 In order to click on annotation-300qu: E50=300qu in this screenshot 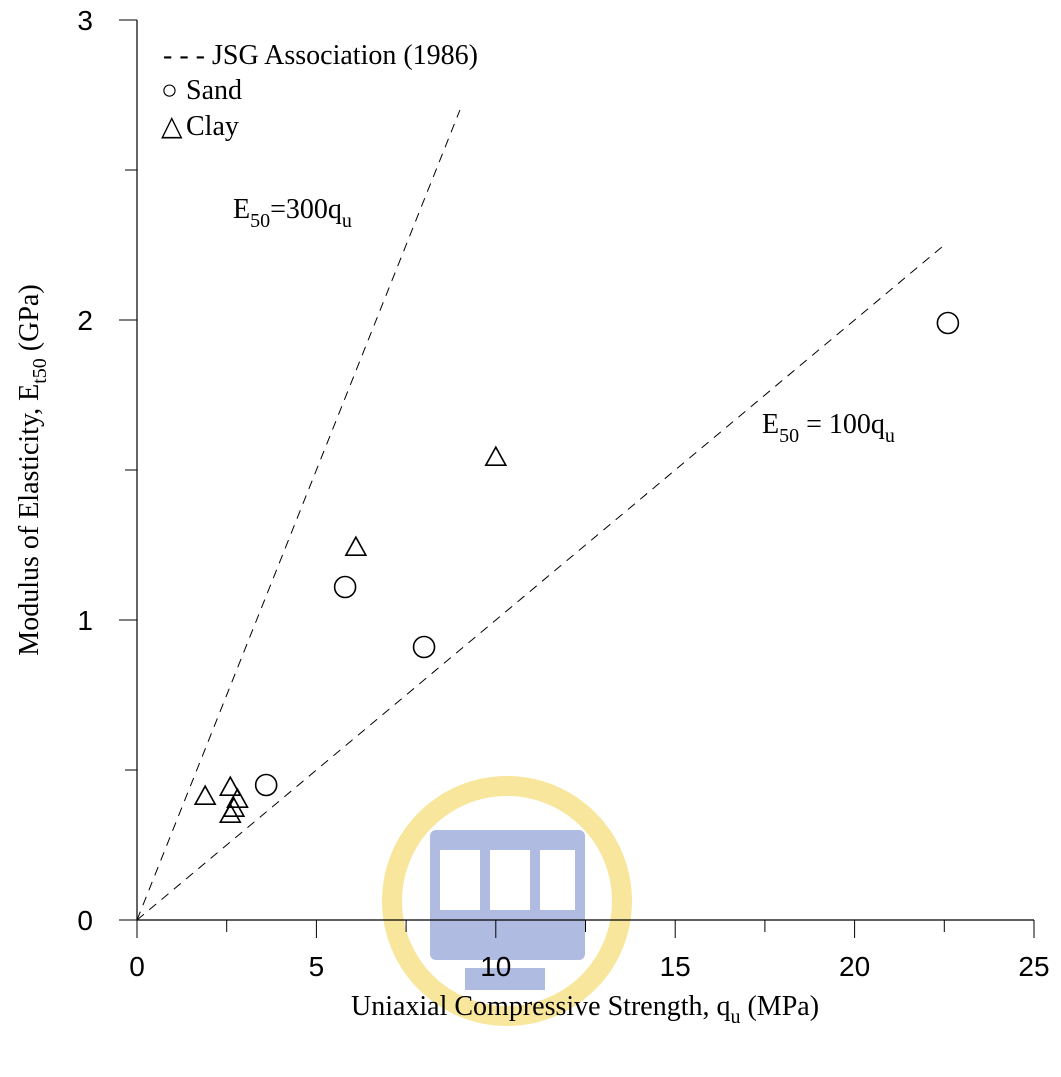, I will do `click(292, 213)`.